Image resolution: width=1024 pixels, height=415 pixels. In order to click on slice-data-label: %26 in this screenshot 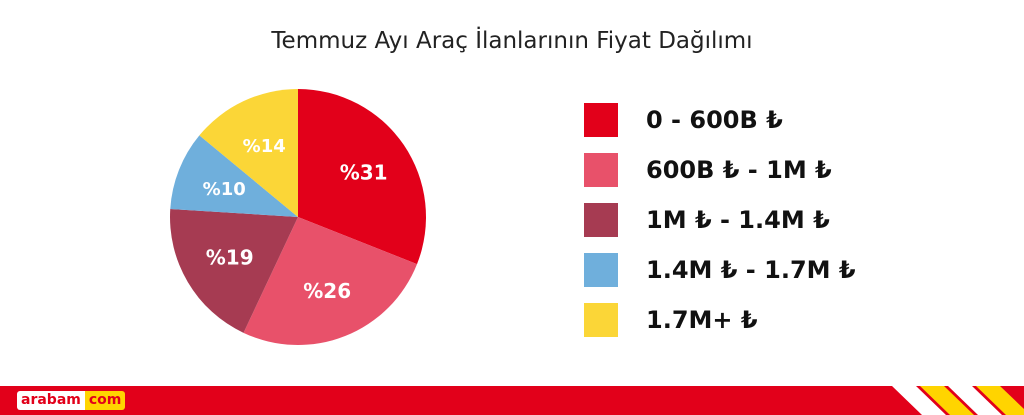, I will do `click(327, 291)`.